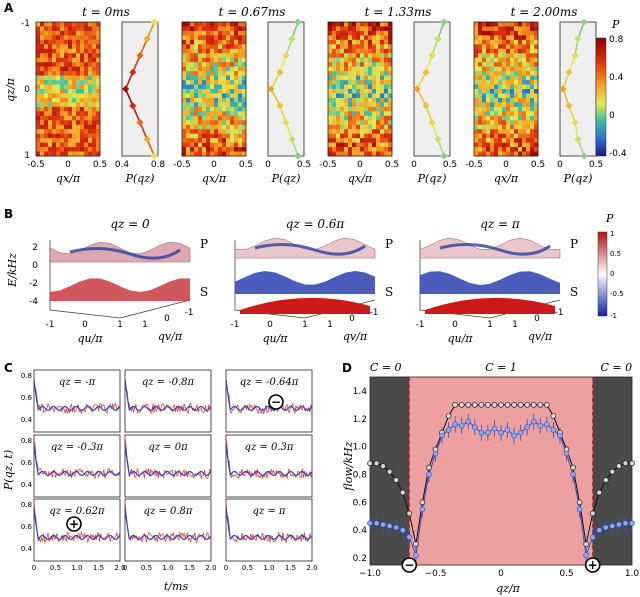 This screenshot has height=597, width=640. I want to click on plus-symbol-icon, so click(74, 524).